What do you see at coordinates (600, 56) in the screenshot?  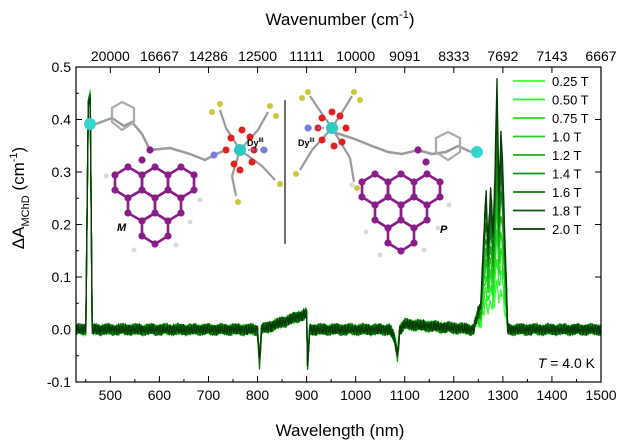 I see `top-x-tick-label: 6667` at bounding box center [600, 56].